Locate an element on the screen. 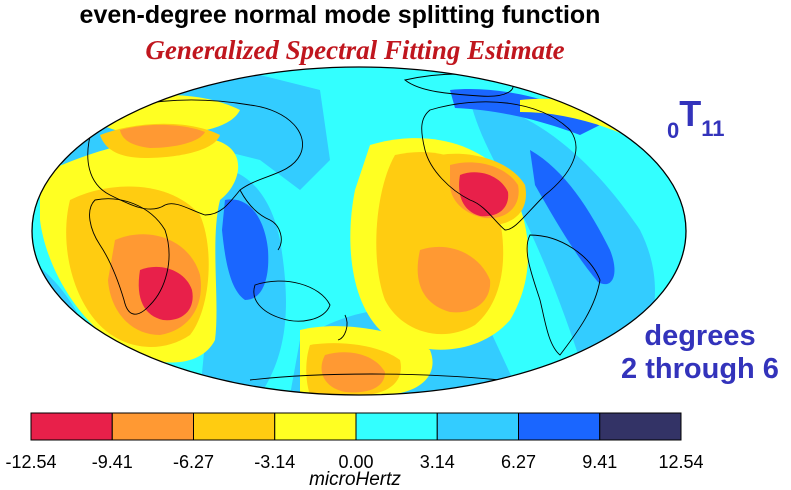  mode-label: 0T11 is located at coordinates (696, 122).